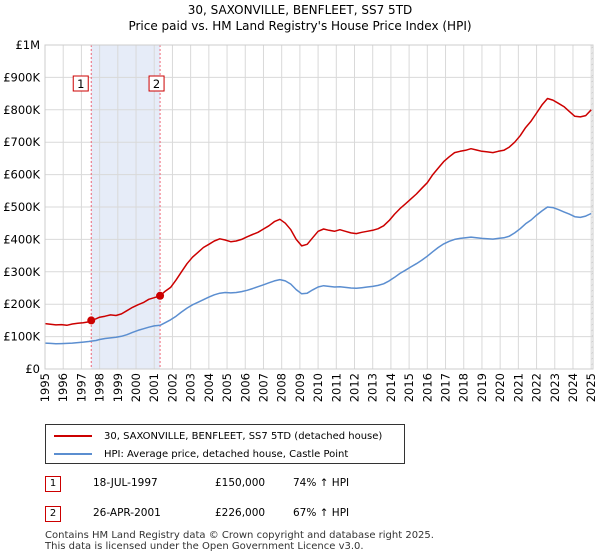 The width and height of the screenshot is (600, 560). I want to click on legend-swatch-property, so click(73, 436).